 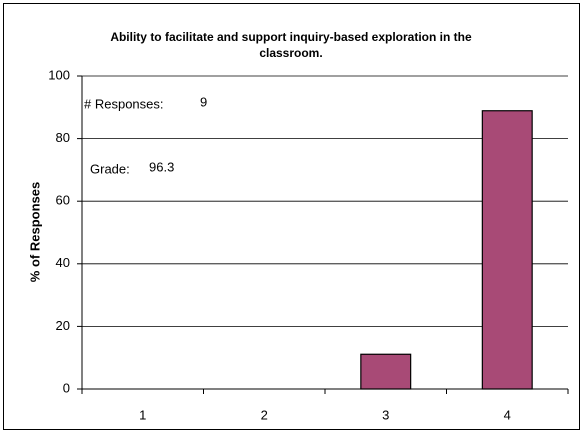 I want to click on x-tick-label: 4, so click(x=507, y=414).